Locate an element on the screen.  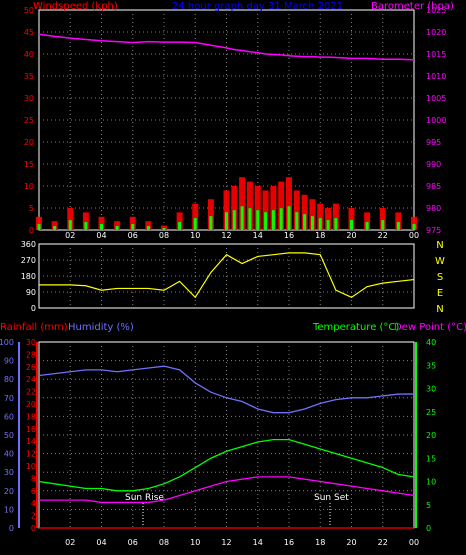
humidity-tick-label: 90 is located at coordinates (9, 361).